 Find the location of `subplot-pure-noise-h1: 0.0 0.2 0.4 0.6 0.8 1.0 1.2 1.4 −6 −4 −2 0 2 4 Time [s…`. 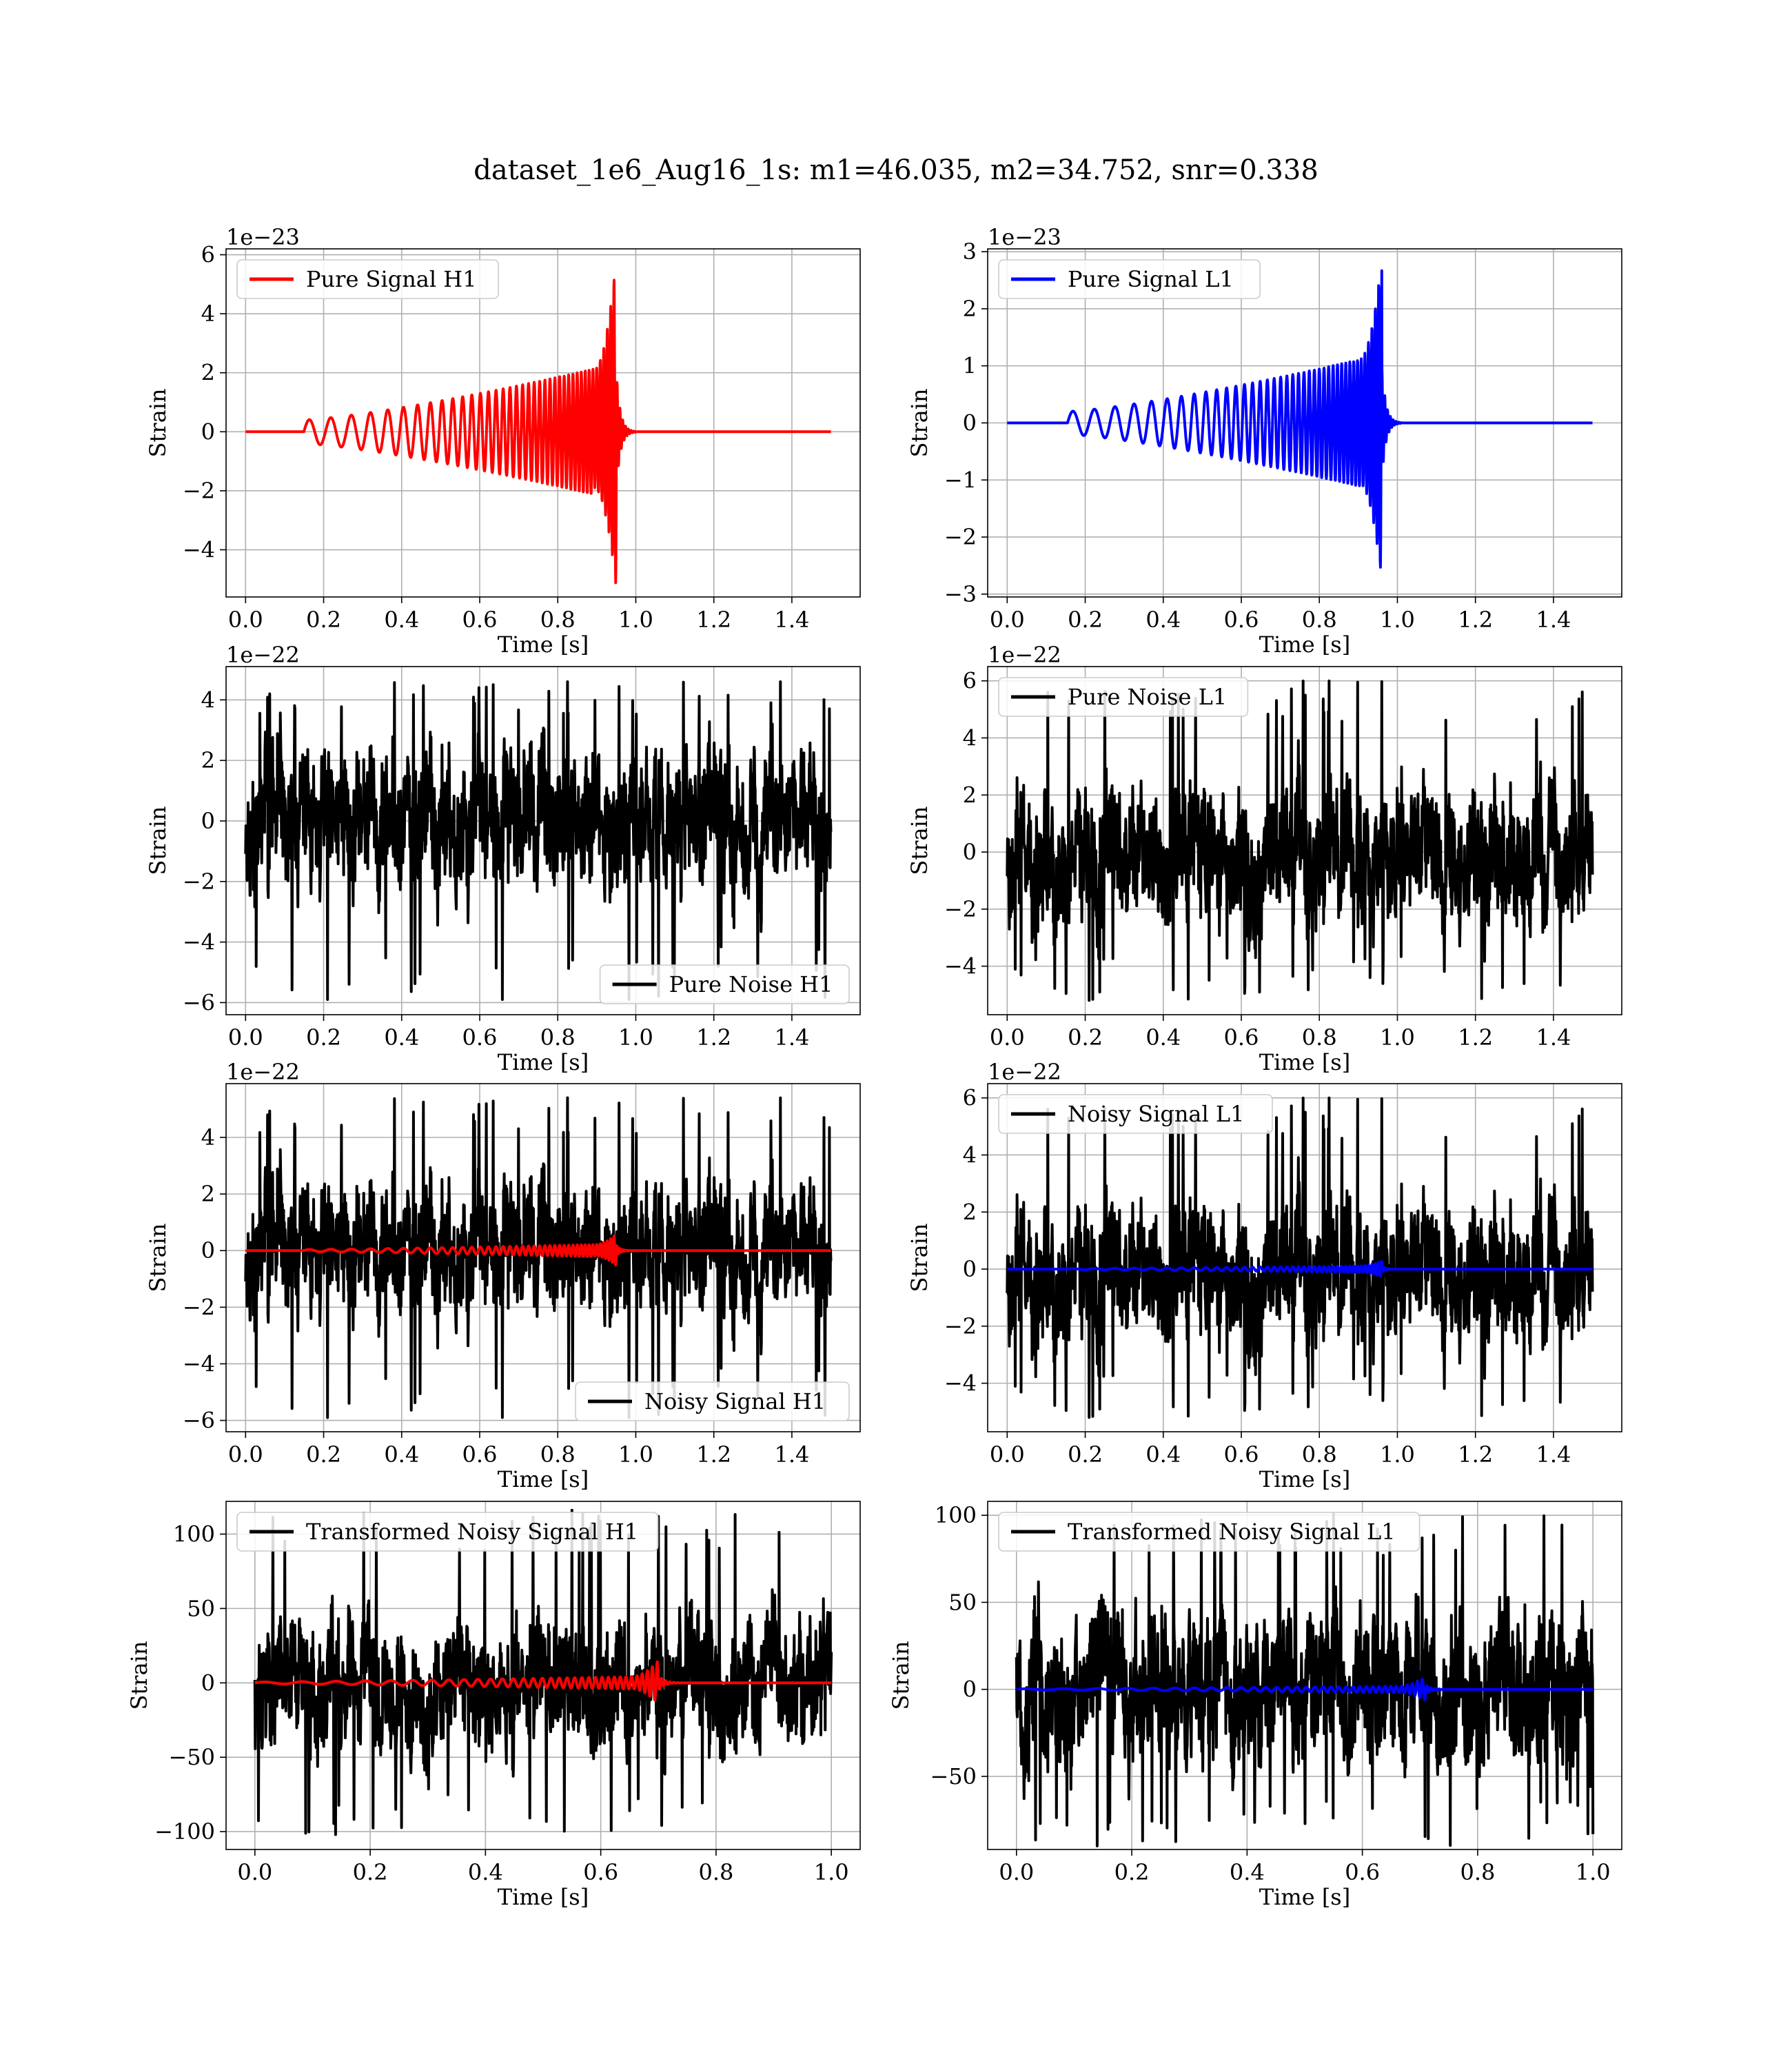

subplot-pure-noise-h1: 0.0 0.2 0.4 0.6 0.8 1.0 1.2 1.4 −6 −4 −2 0 2 4 Time [s… is located at coordinates (503, 858).